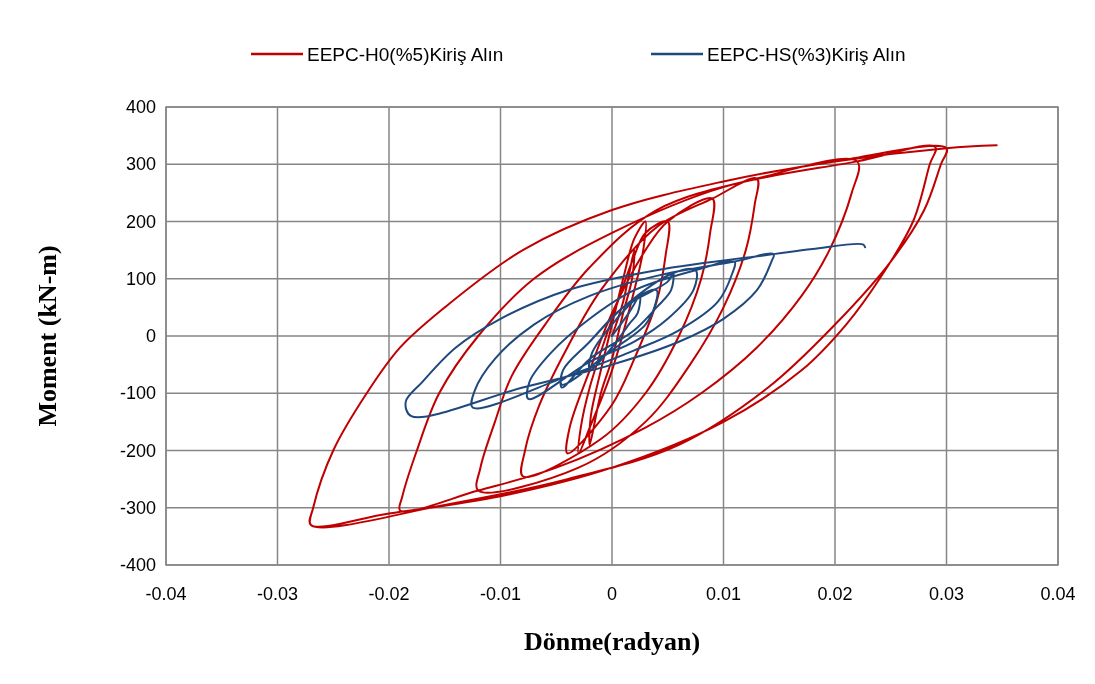  Describe the element at coordinates (47, 336) in the screenshot. I see `y-axis-title: Moment (kN-m)` at that location.